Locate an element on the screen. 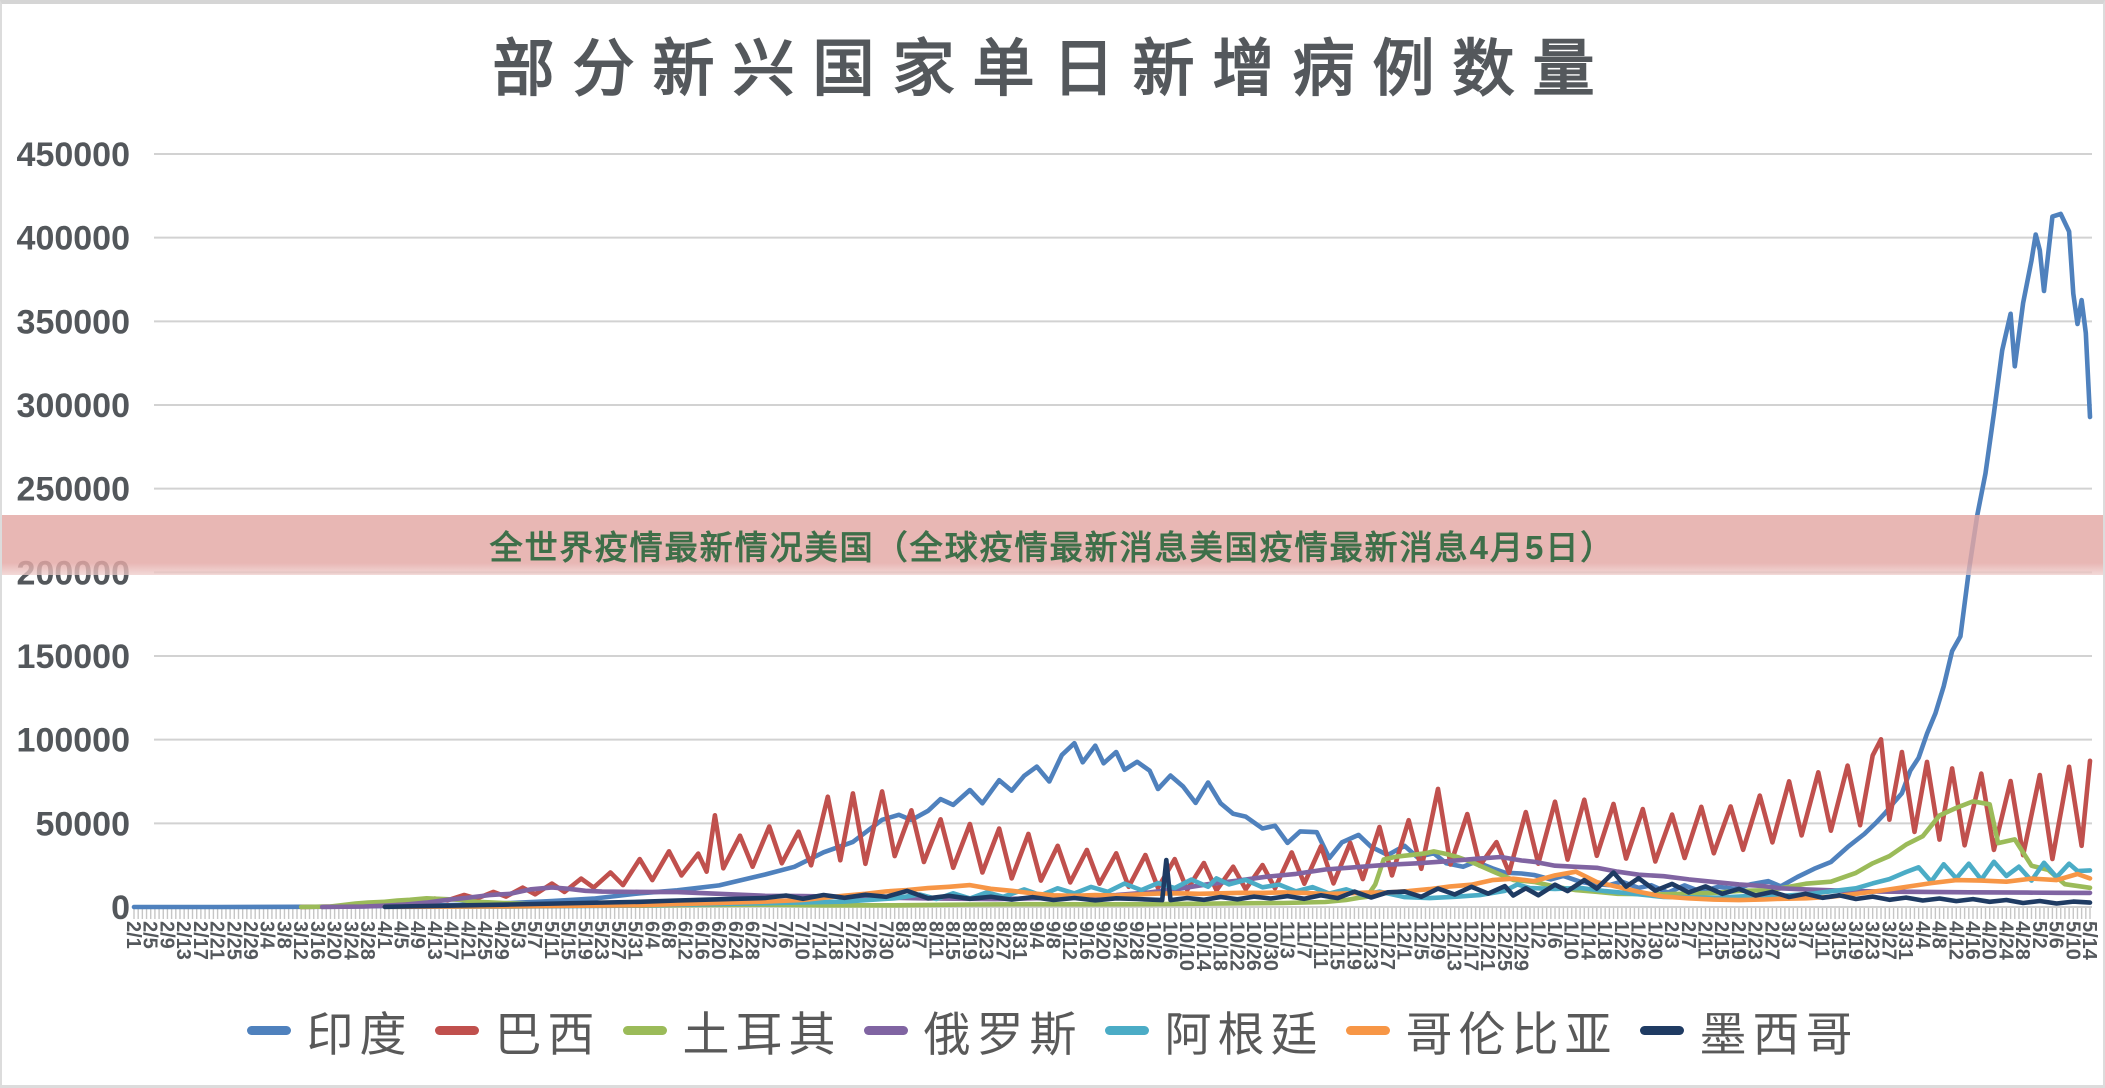  x-axis-tick-label: 3/12 is located at coordinates (300, 940).